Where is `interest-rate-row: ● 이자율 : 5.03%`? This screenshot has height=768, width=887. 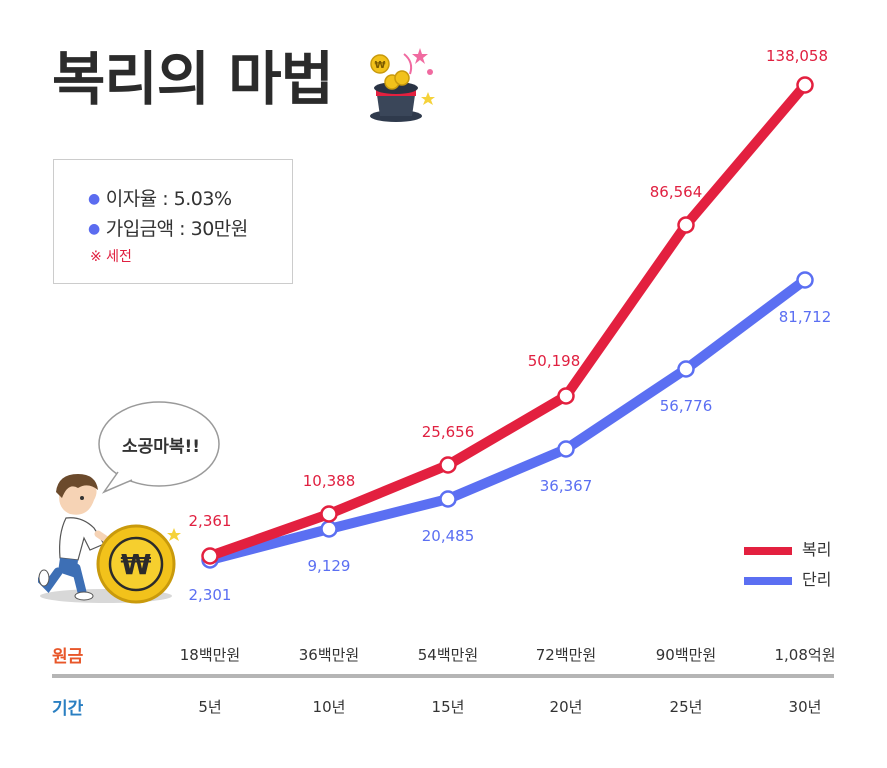
interest-rate-row: ● 이자율 : 5.03% is located at coordinates (160, 197).